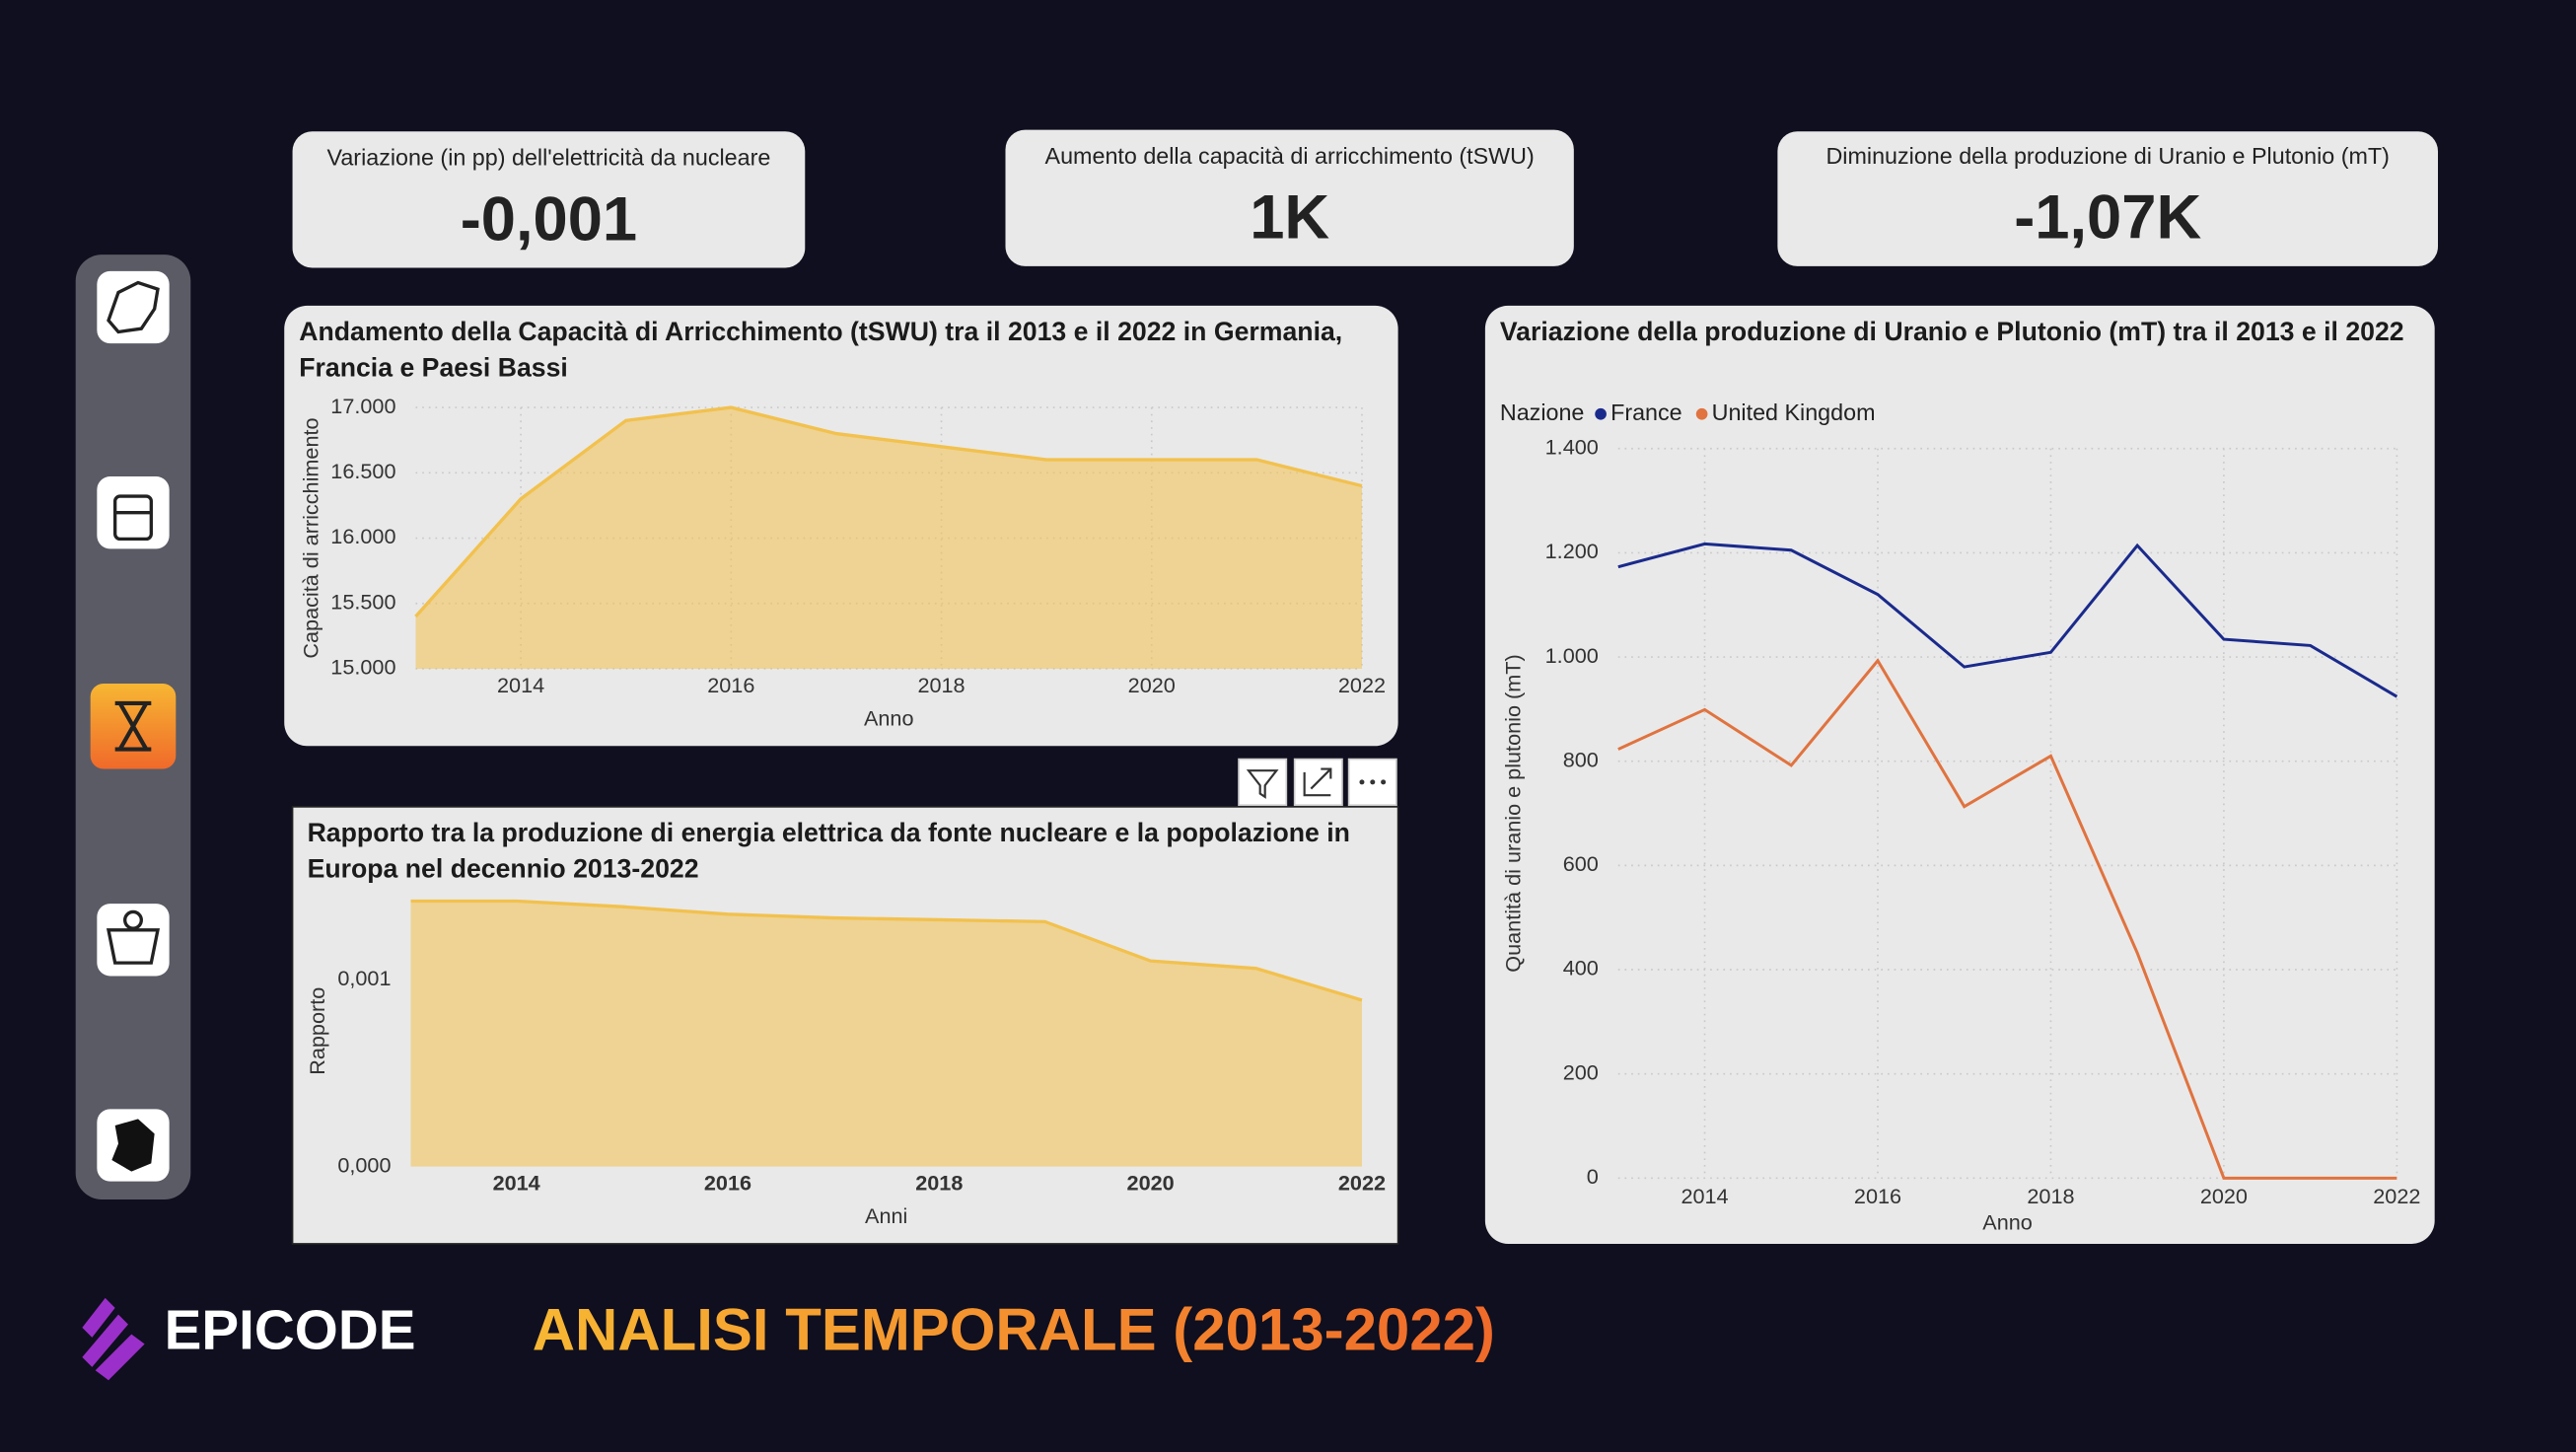 The height and width of the screenshot is (1452, 2576). Describe the element at coordinates (1581, 968) in the screenshot. I see `y-tick-label: 400` at that location.